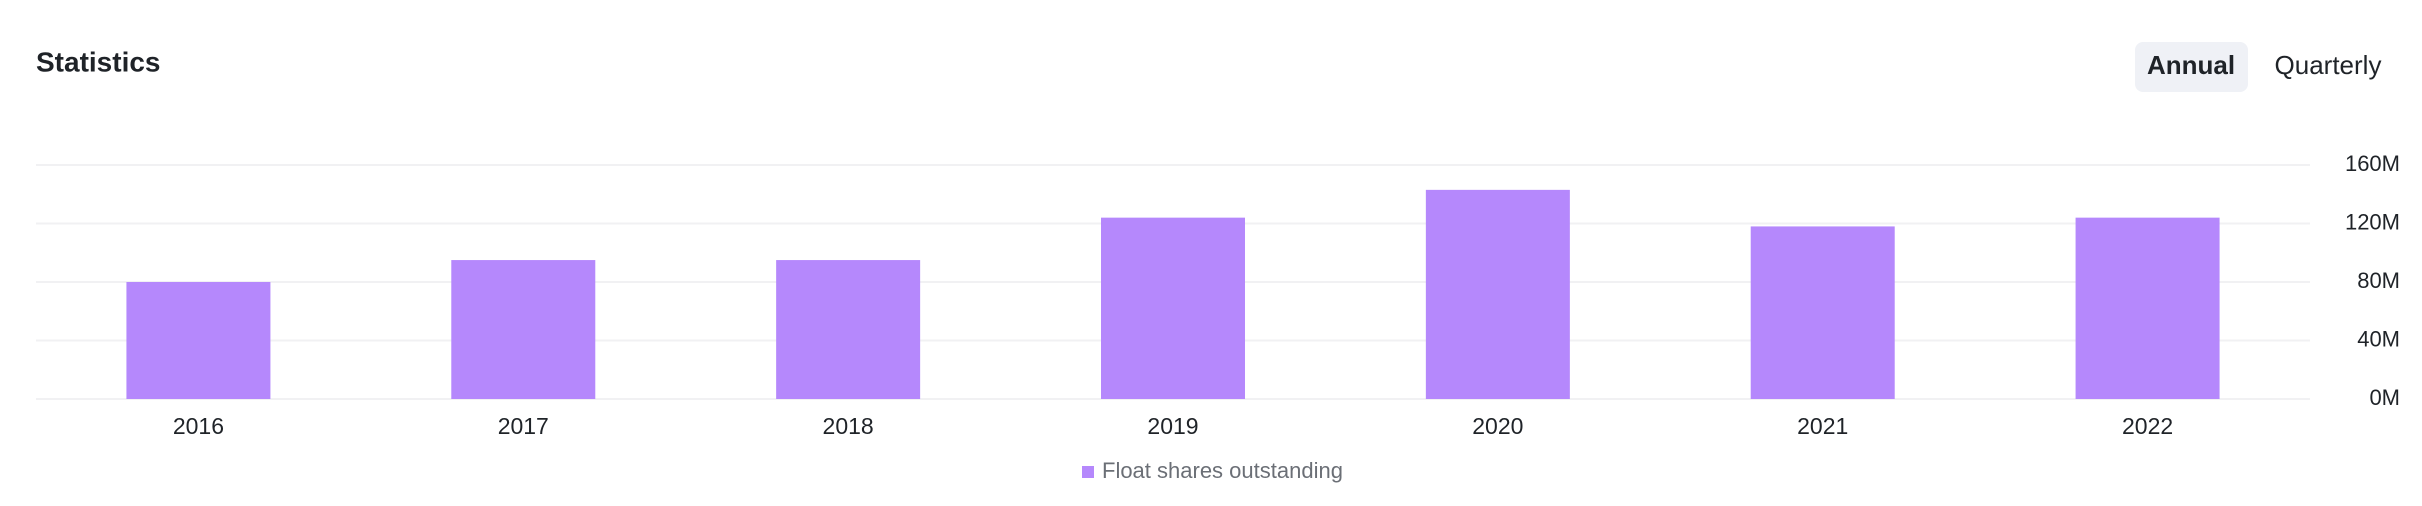  Describe the element at coordinates (2384, 397) in the screenshot. I see `y-tick-label: 0M` at that location.